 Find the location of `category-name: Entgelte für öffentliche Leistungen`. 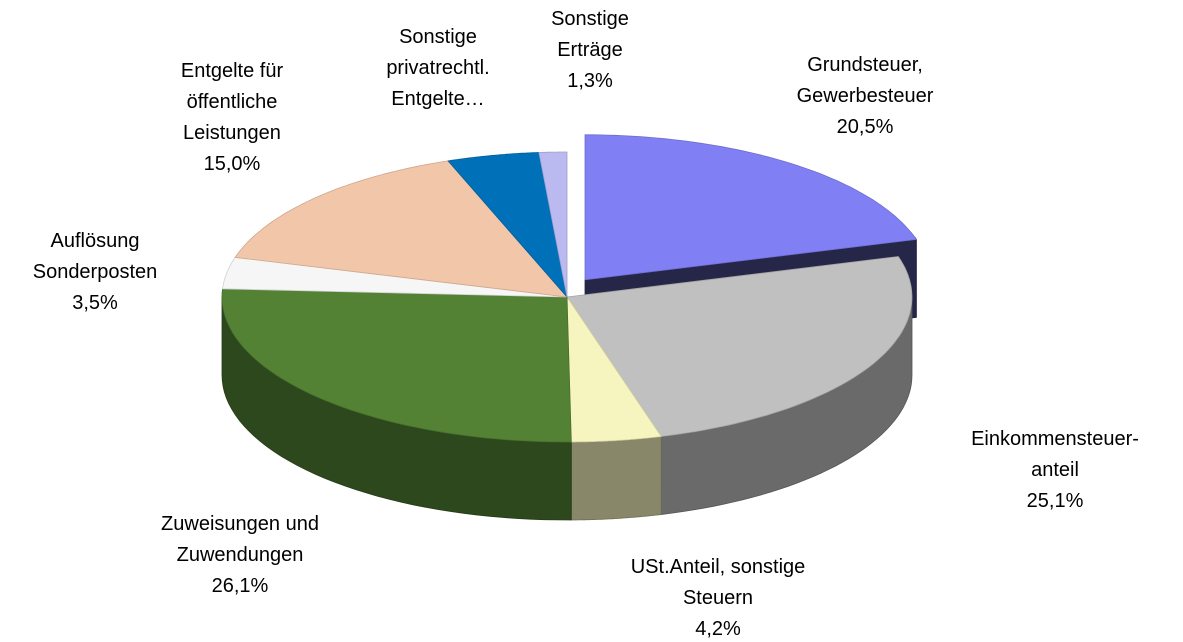

category-name: Entgelte für öffentliche Leistungen is located at coordinates (232, 102).